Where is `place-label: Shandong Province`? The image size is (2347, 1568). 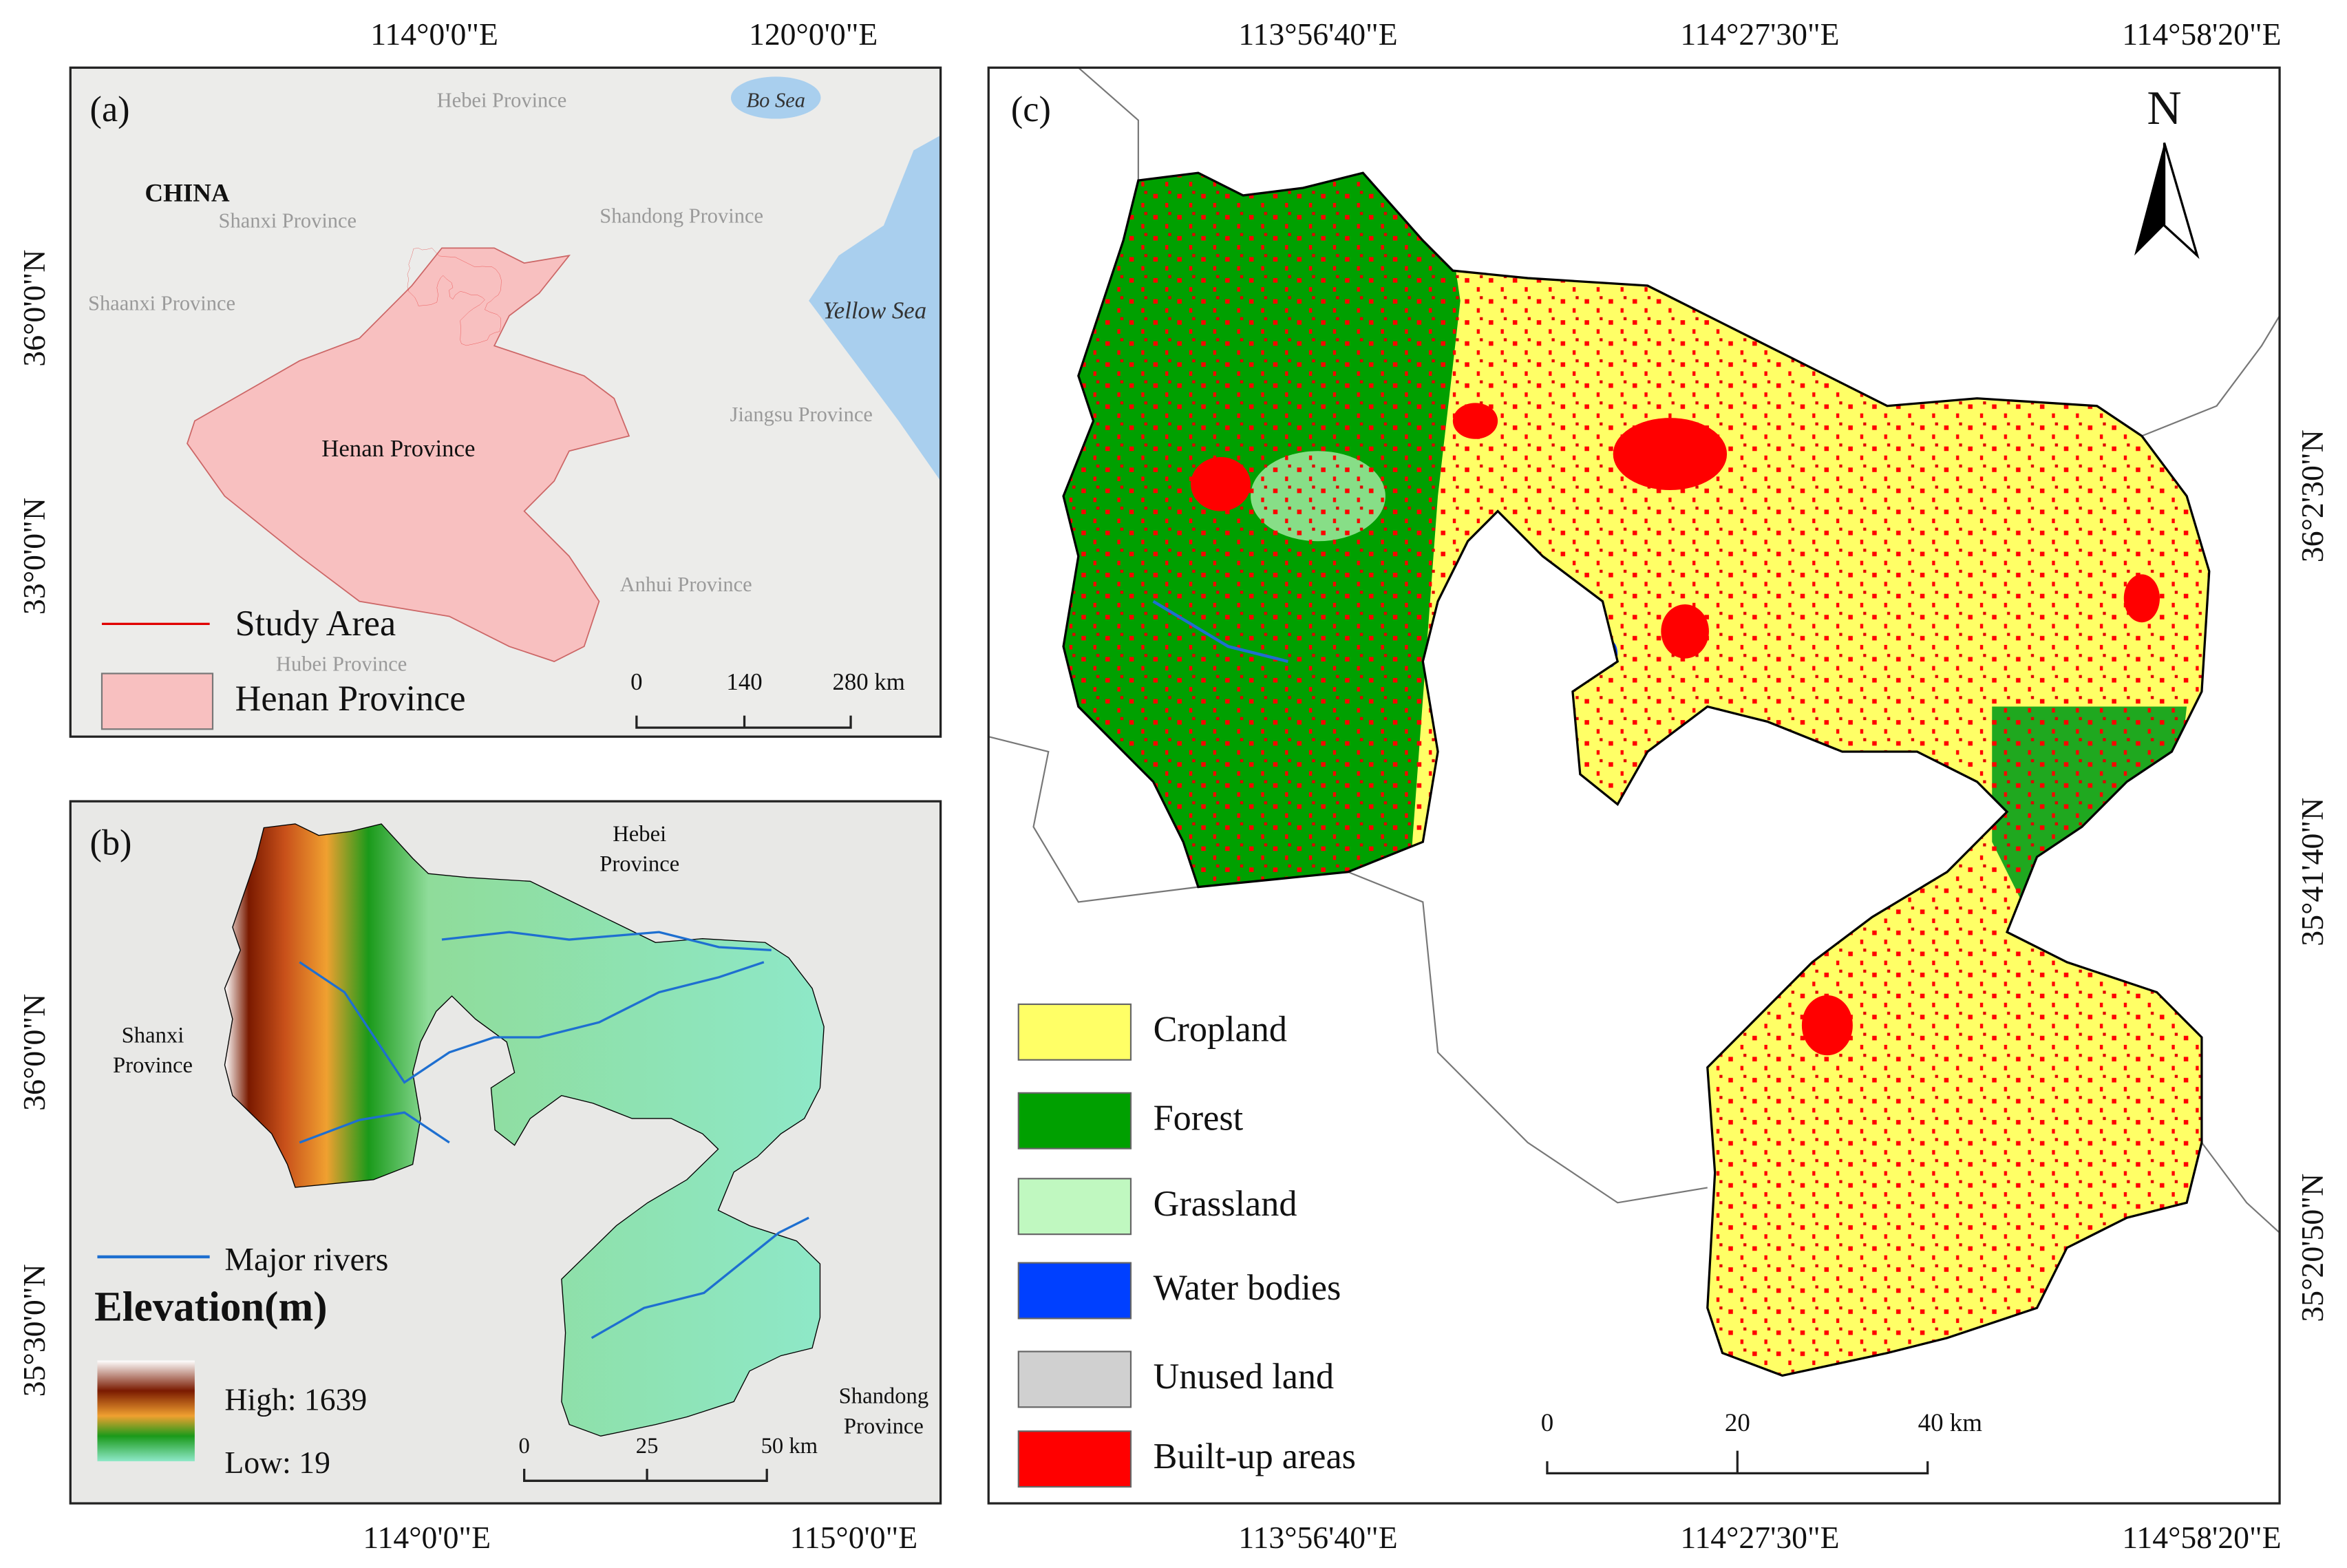 place-label: Shandong Province is located at coordinates (681, 216).